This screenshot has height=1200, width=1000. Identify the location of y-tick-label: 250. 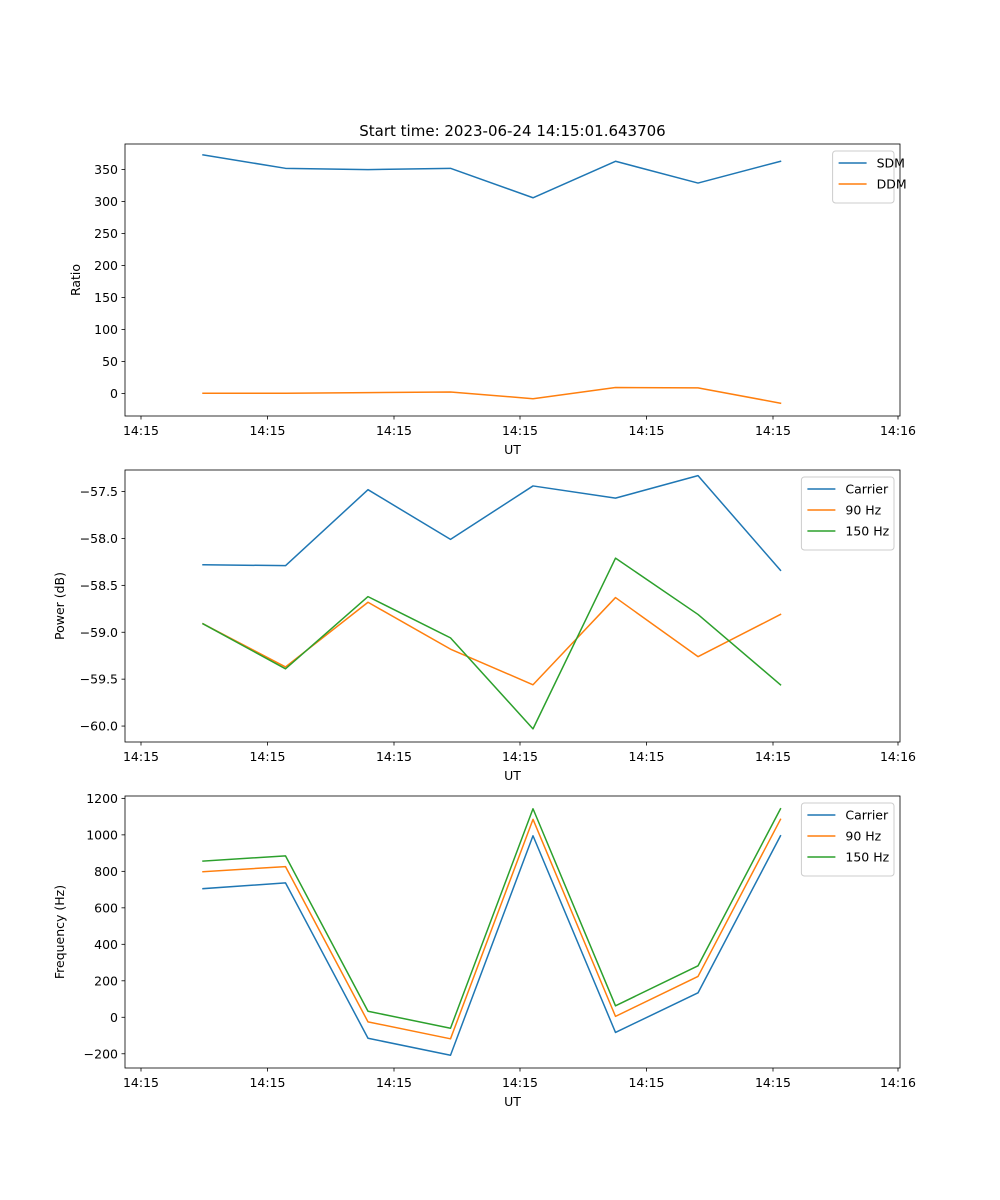
(106, 233).